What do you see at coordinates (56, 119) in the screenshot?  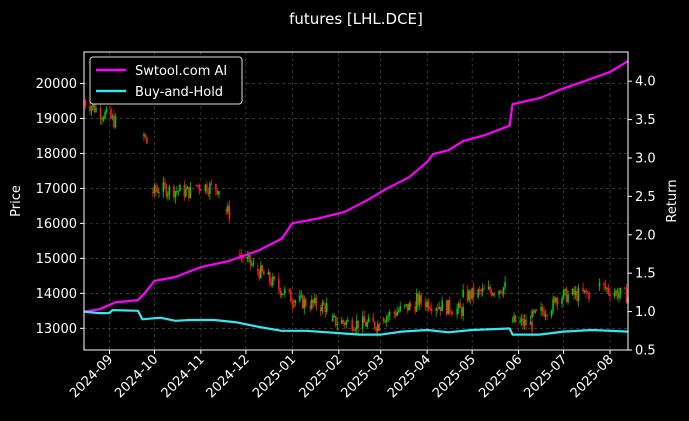 I see `y-left-tick-label: 19000` at bounding box center [56, 119].